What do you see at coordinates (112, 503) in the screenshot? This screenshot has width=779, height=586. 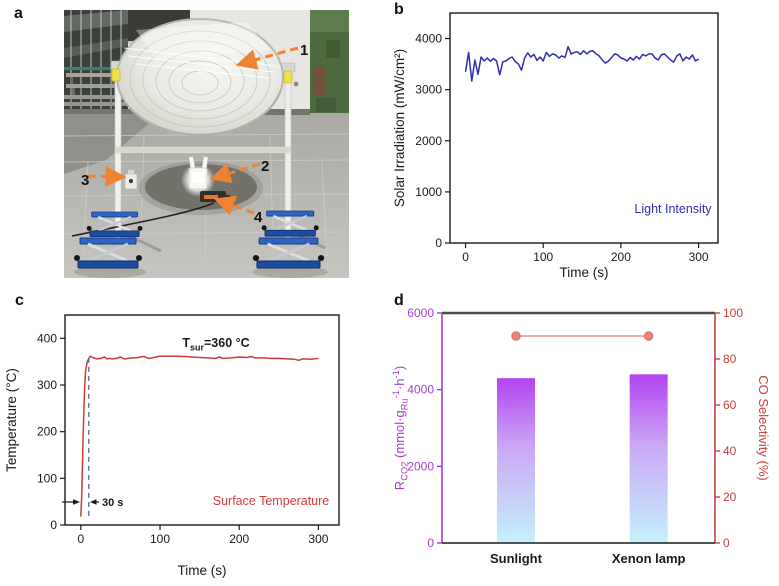 I see `rise-time-label: 30 s` at bounding box center [112, 503].